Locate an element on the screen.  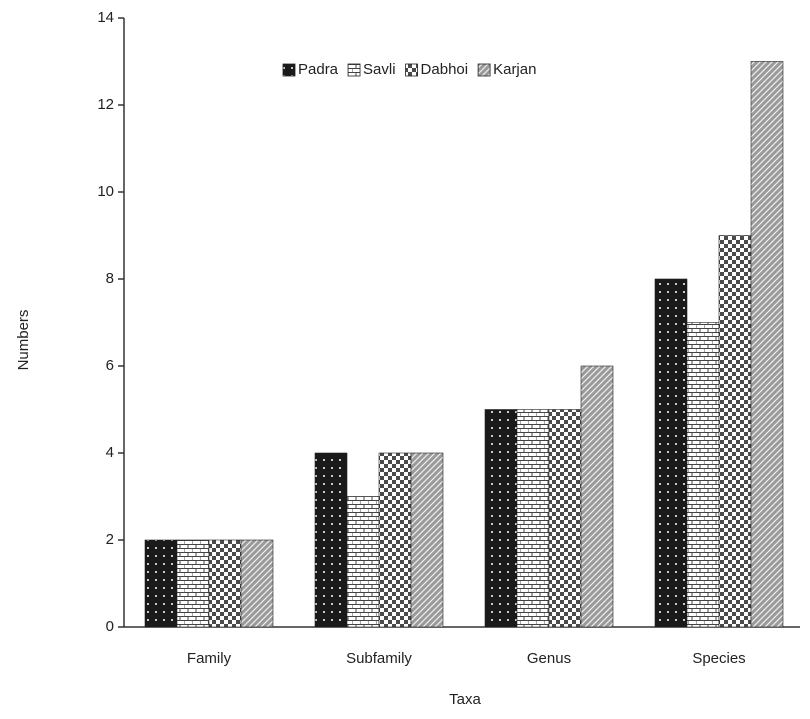
y-tick-label: 0 is located at coordinates (110, 626).